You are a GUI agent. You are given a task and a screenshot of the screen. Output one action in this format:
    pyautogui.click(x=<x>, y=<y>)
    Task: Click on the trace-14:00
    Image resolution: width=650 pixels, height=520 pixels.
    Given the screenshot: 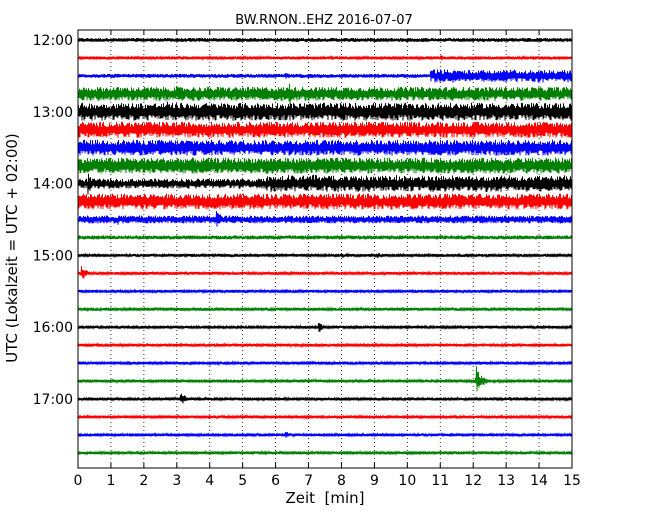 What is the action you would take?
    pyautogui.click(x=325, y=184)
    